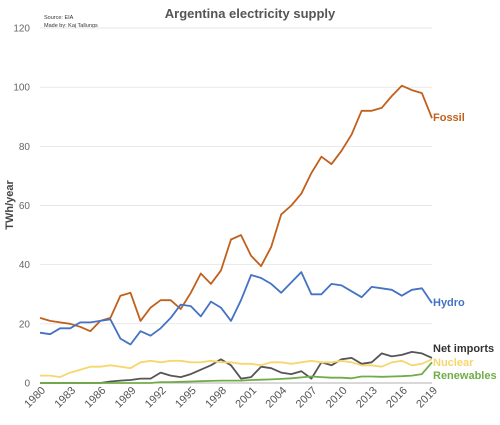 The width and height of the screenshot is (500, 425). What do you see at coordinates (337, 398) in the screenshot?
I see `x-tick-label: 2010` at bounding box center [337, 398].